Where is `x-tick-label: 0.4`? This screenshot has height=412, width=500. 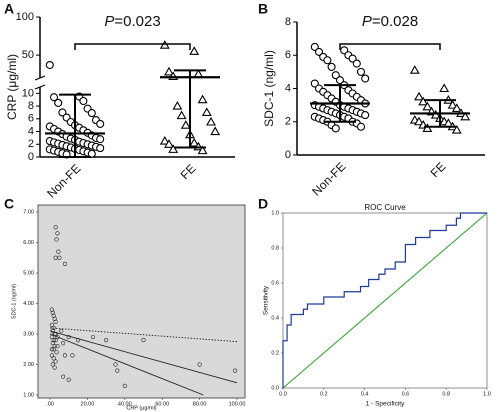
x-tick-label: 0.4 is located at coordinates (365, 394).